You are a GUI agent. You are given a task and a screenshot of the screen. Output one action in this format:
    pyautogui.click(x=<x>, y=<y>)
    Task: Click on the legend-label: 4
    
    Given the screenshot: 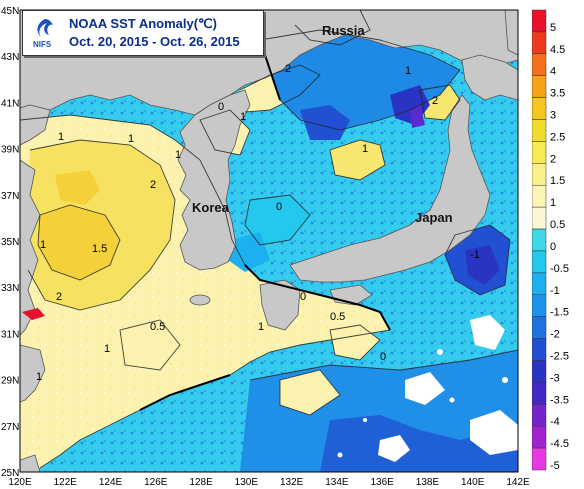 What is the action you would take?
    pyautogui.click(x=553, y=72)
    